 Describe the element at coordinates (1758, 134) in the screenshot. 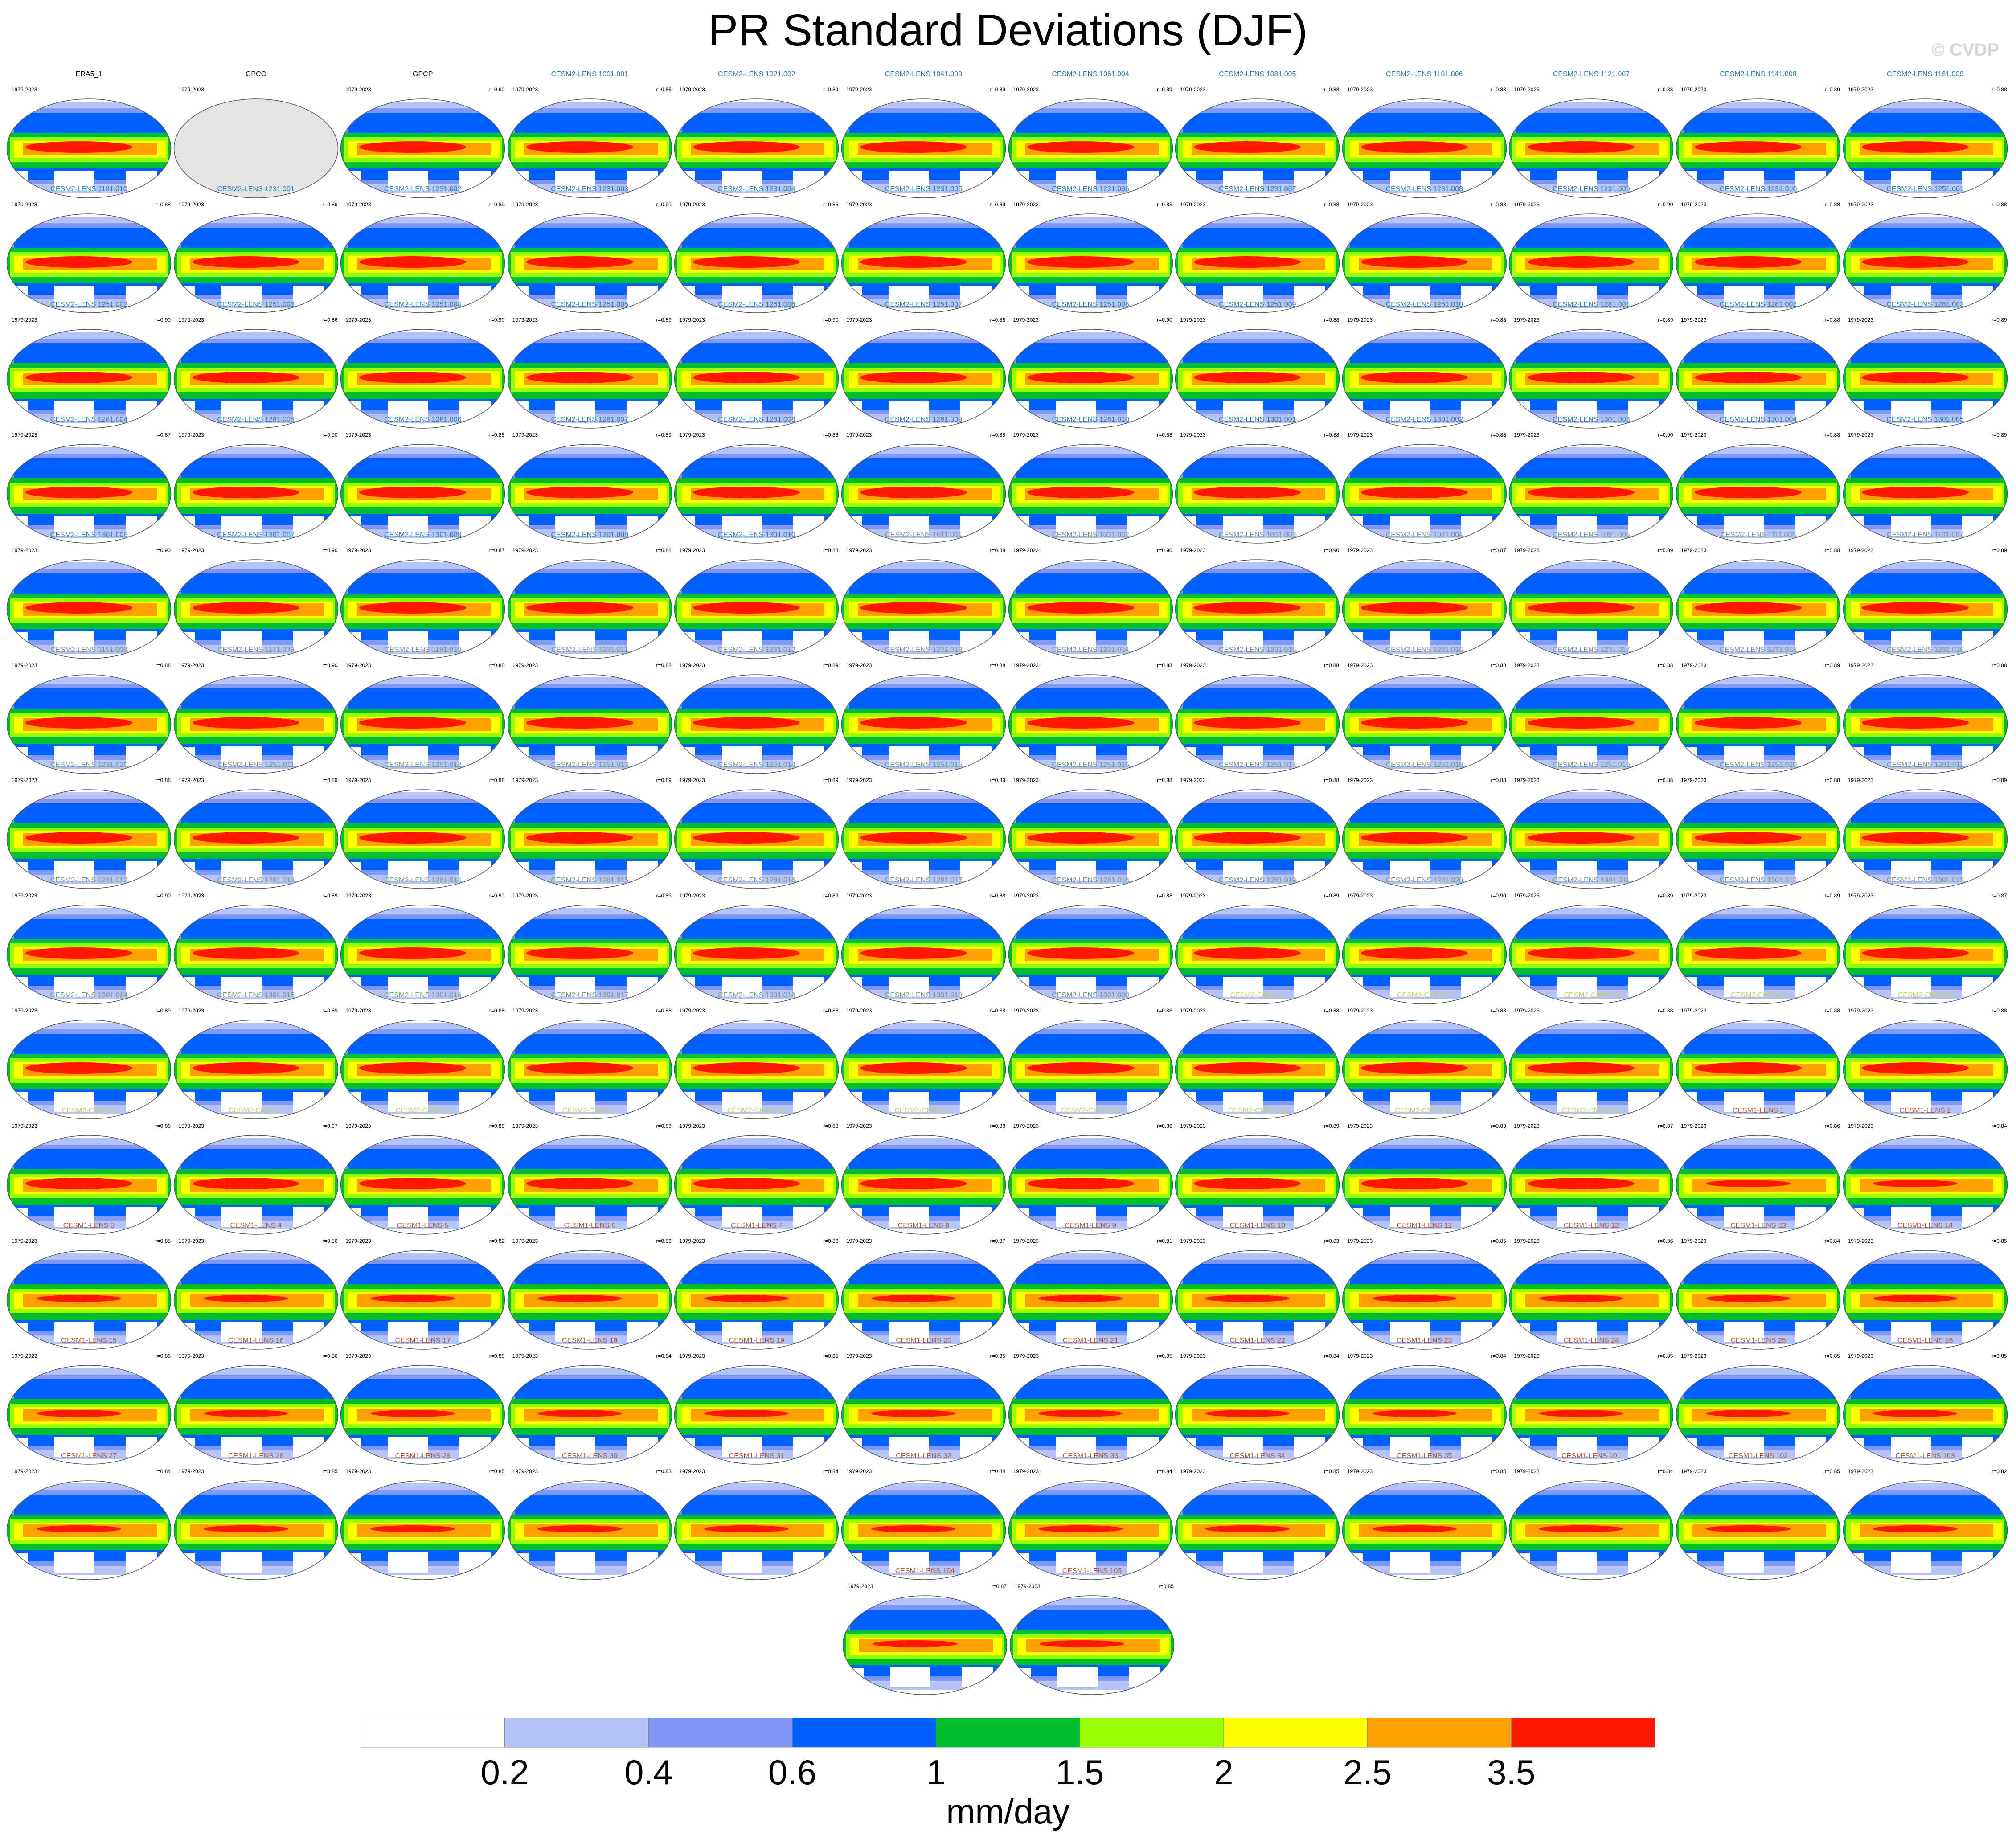

I see `map-panel: CESM2-LENS 1141.008 1979-2023 r=0.89` at that location.